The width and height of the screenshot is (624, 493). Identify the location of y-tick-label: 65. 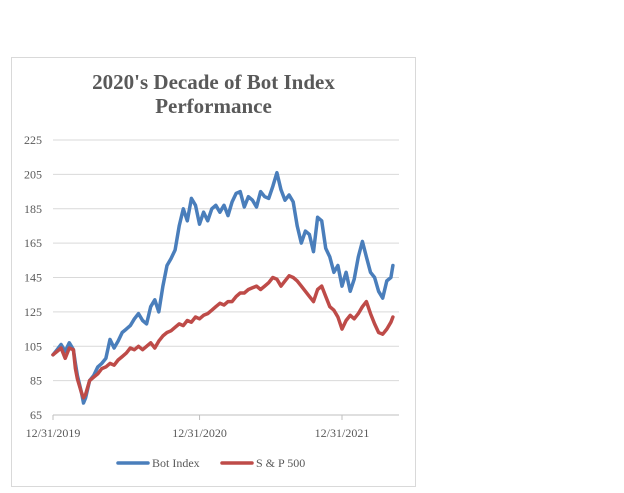
(36, 415).